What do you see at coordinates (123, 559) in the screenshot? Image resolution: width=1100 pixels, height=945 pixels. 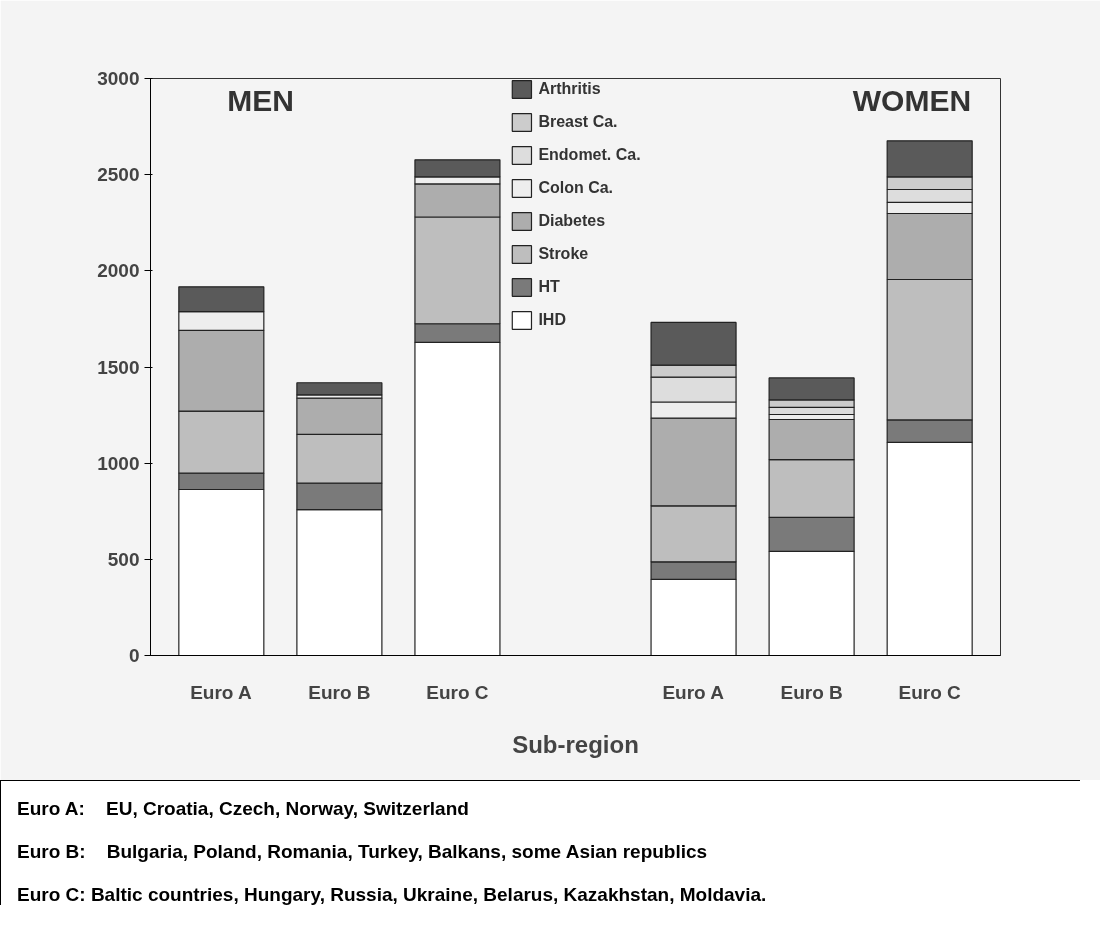 I see `y-tick-label: 500` at bounding box center [123, 559].